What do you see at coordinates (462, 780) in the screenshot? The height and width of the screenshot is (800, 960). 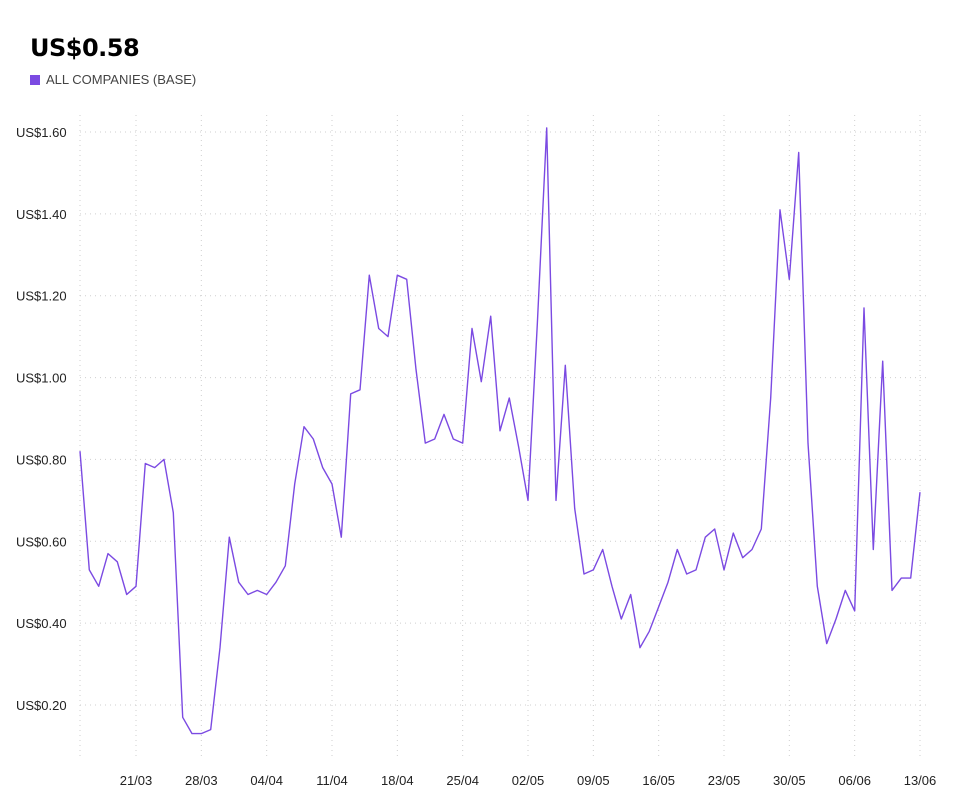 I see `x-tick-label: 25/04` at bounding box center [462, 780].